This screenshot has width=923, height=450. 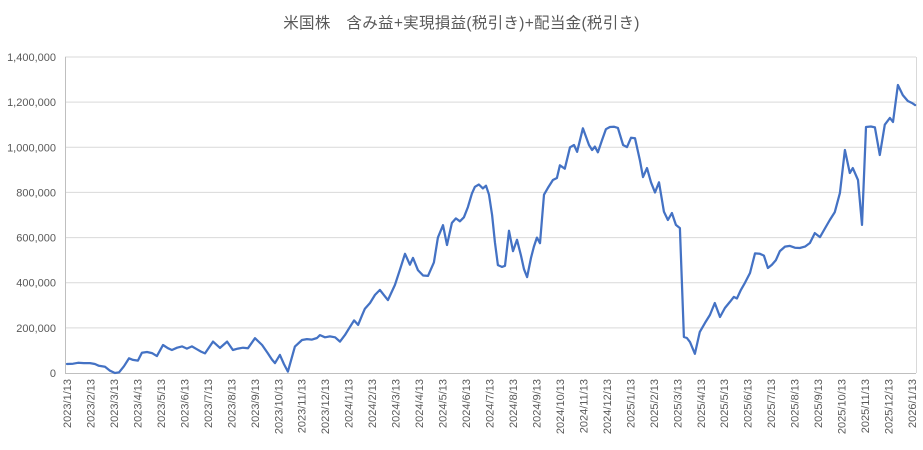 What do you see at coordinates (608, 406) in the screenshot?
I see `x-axis-tick-label: 2024/12/13` at bounding box center [608, 406].